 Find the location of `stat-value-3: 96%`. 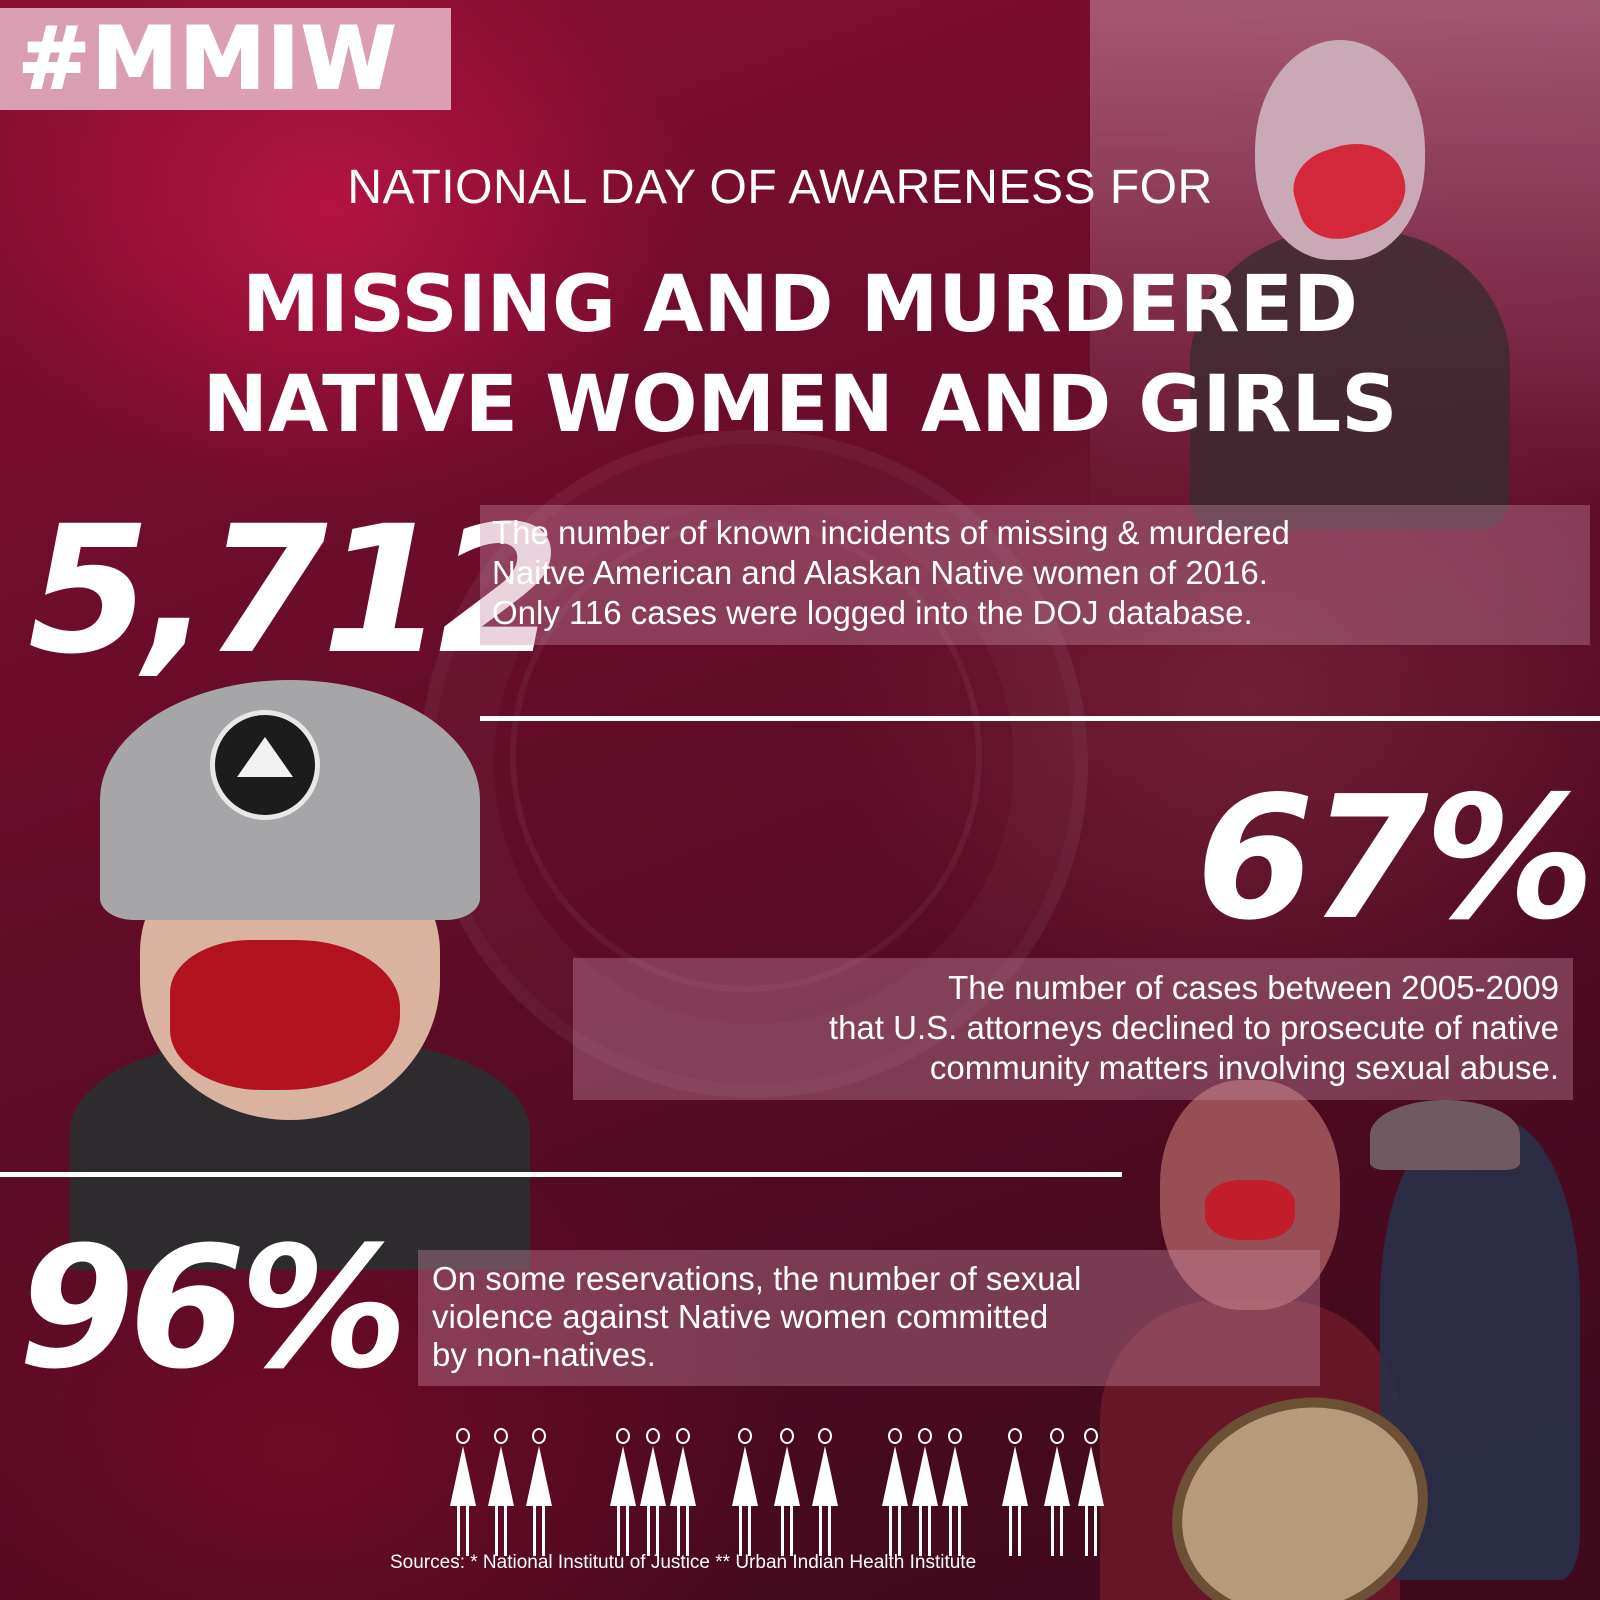

stat-value-3: 96% is located at coordinates (213, 1308).